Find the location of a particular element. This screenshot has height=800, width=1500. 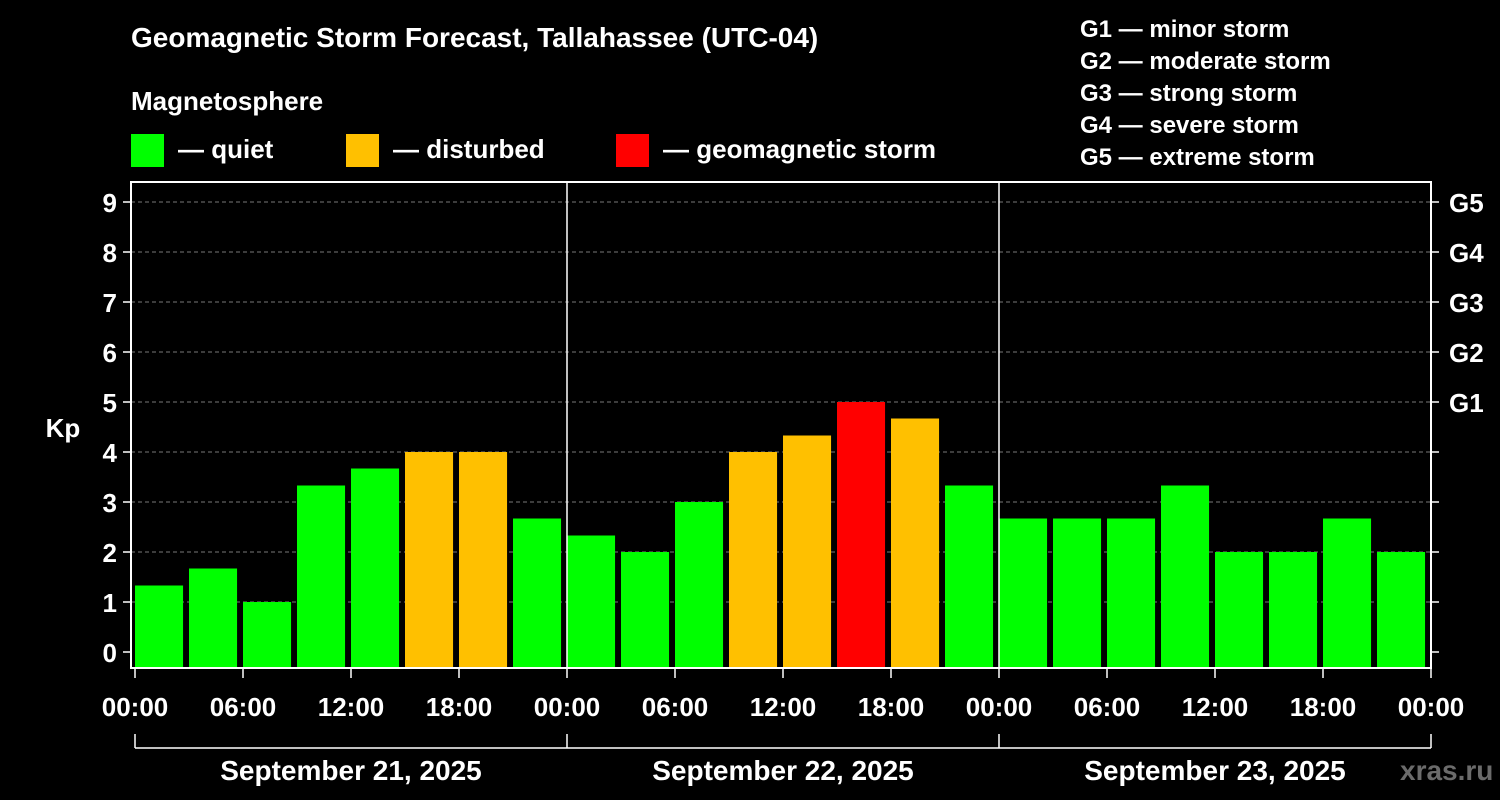

legend-swatch-disturbed is located at coordinates (362, 150).